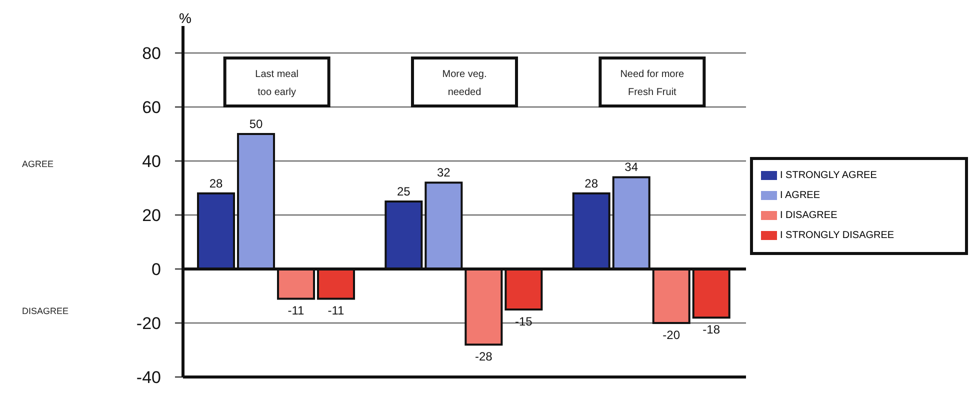  I want to click on data-label: -20, so click(671, 335).